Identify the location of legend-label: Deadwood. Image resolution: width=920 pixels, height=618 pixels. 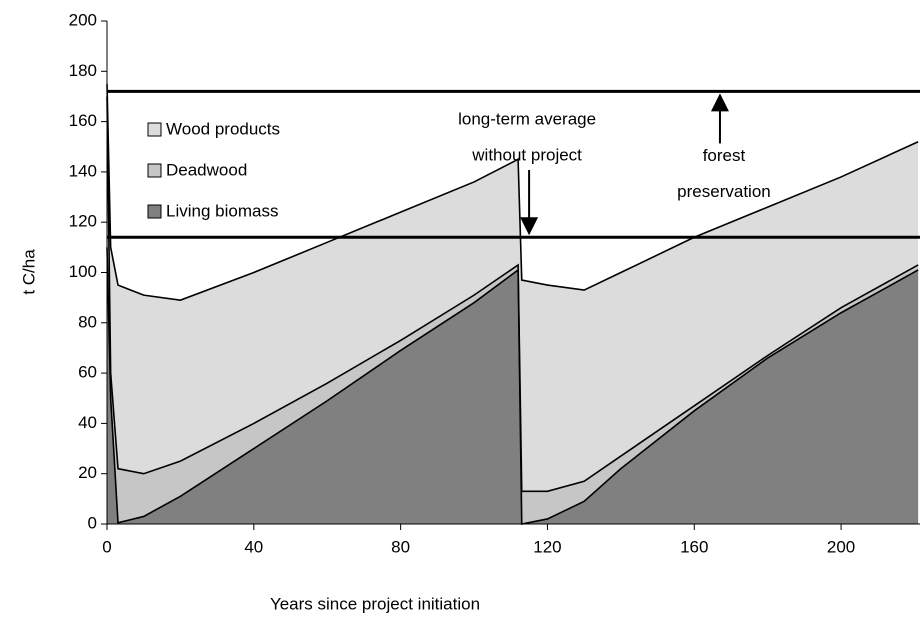
(206, 169).